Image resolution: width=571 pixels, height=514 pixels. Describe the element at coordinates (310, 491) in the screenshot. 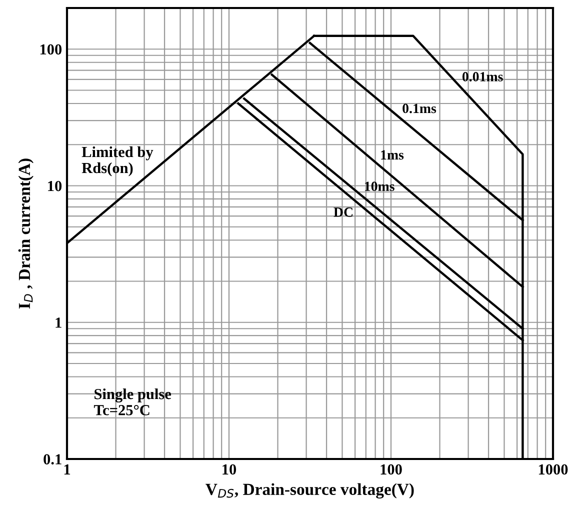

I see `x-axis-title: V$_{DS}$, Drain-source voltage(V)` at that location.